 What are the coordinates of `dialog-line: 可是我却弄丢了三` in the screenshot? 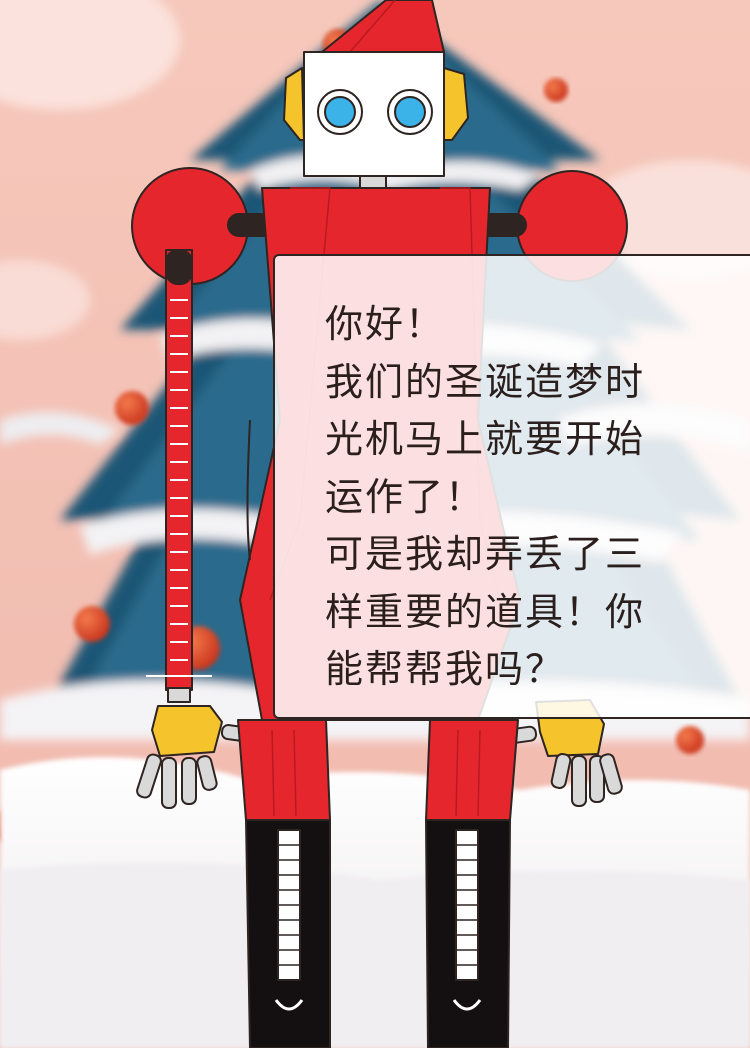 It's located at (485, 554).